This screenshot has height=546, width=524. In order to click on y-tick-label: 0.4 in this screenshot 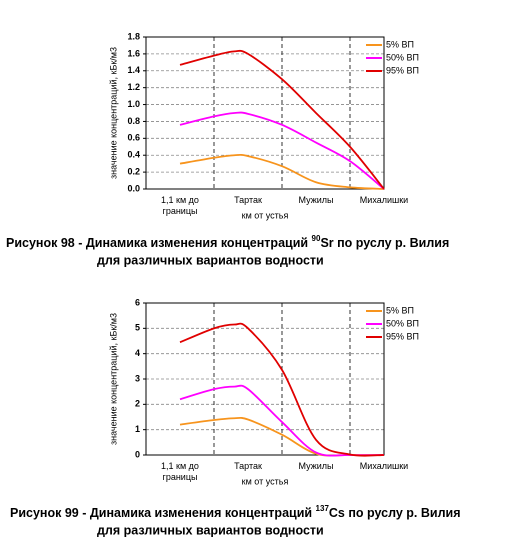, I will do `click(133, 155)`.